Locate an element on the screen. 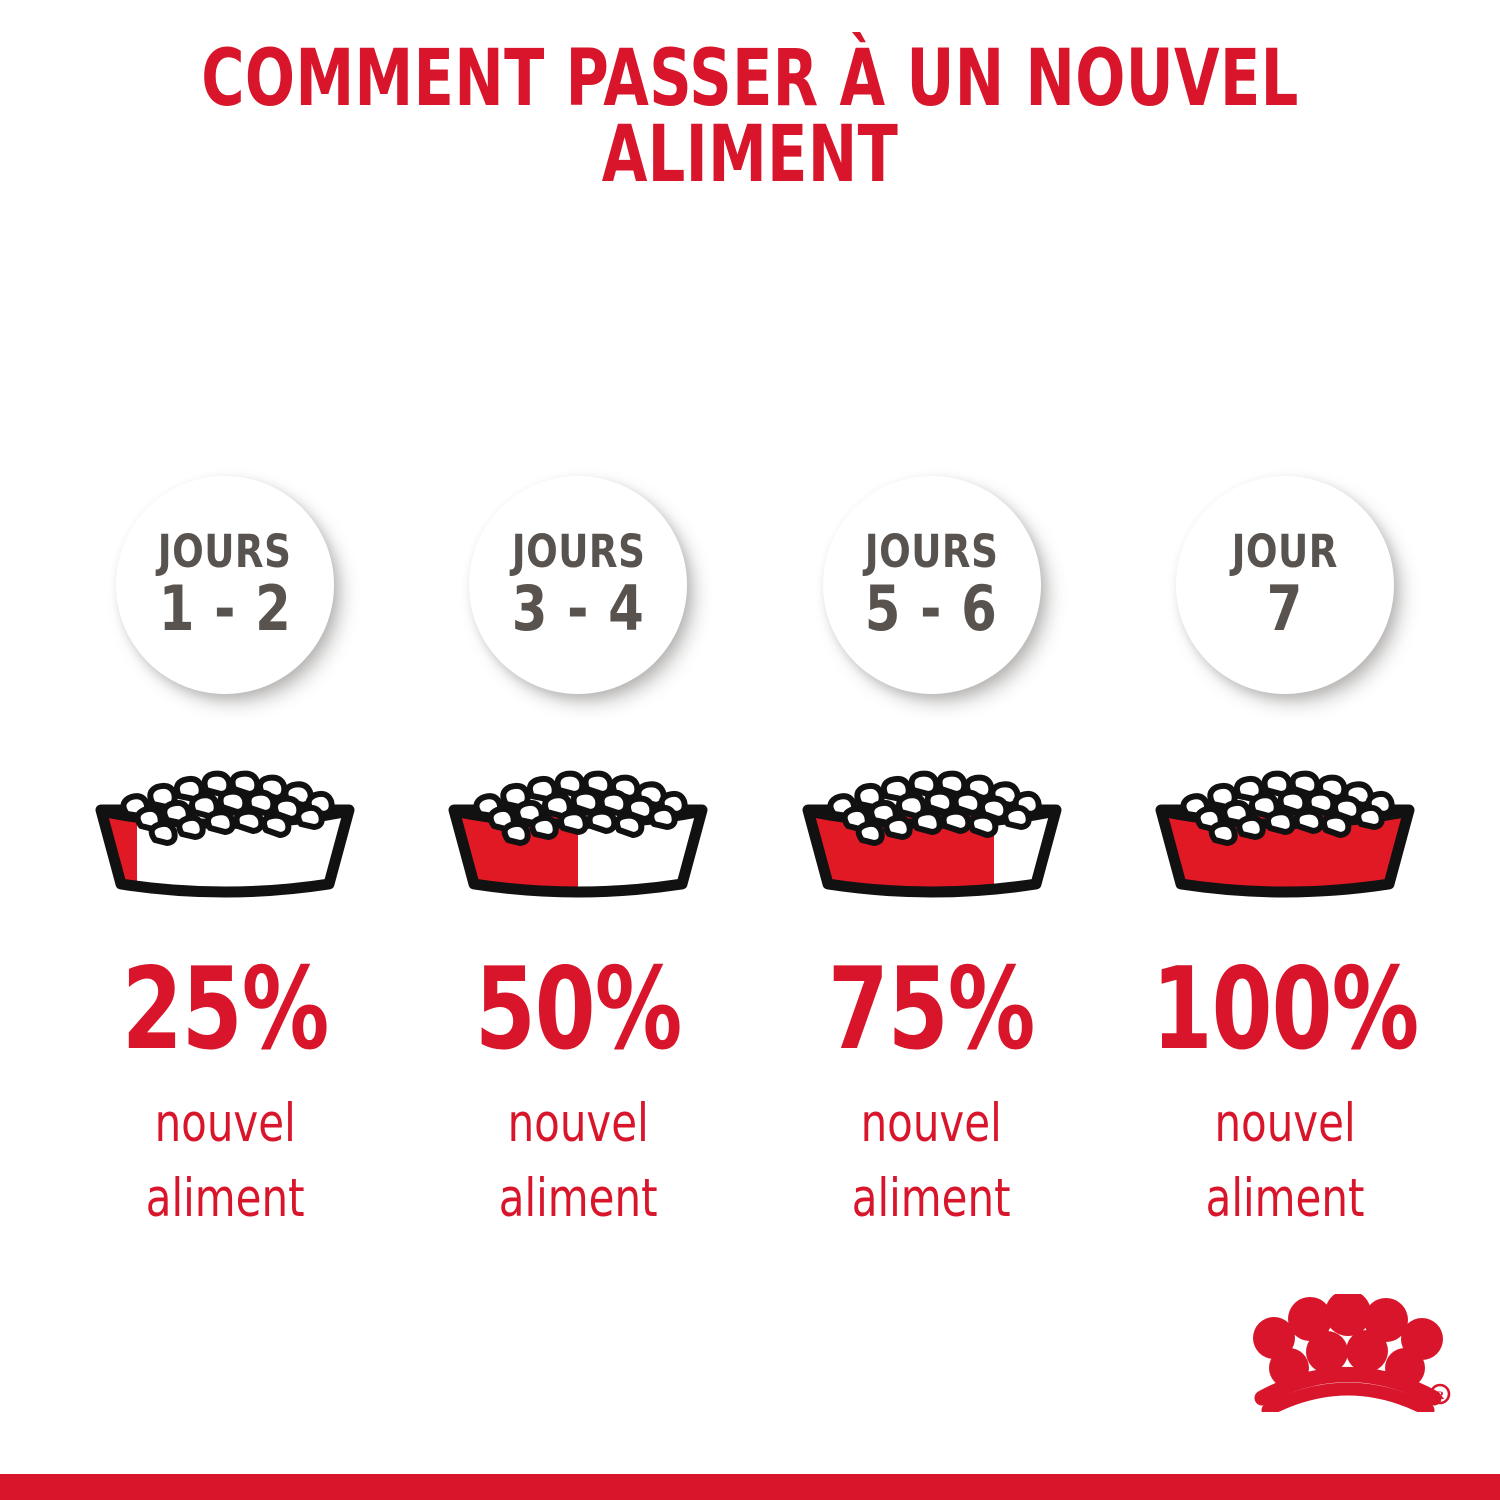 The image size is (1500, 1500). day-badge-wrapper: JOURS 5 - 6 is located at coordinates (932, 585).